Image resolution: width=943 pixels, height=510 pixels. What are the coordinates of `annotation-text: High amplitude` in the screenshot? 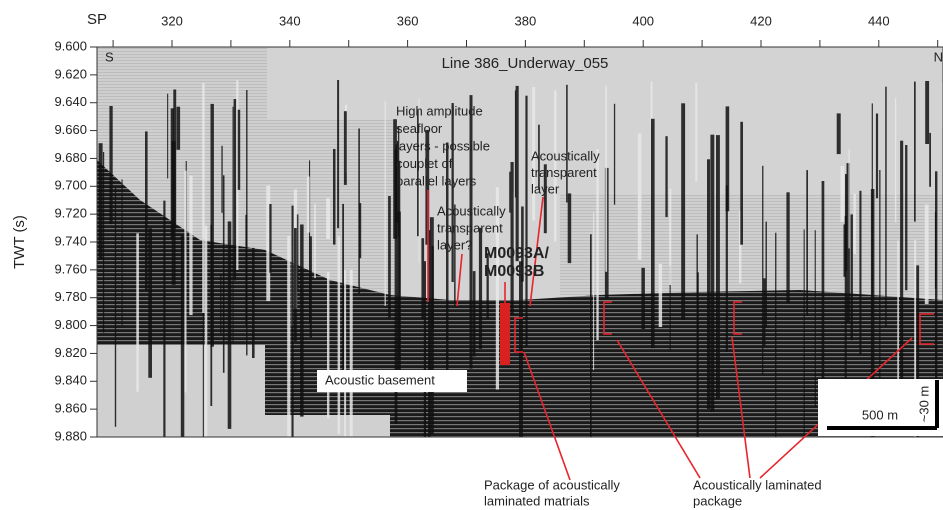 It's located at (439, 110).